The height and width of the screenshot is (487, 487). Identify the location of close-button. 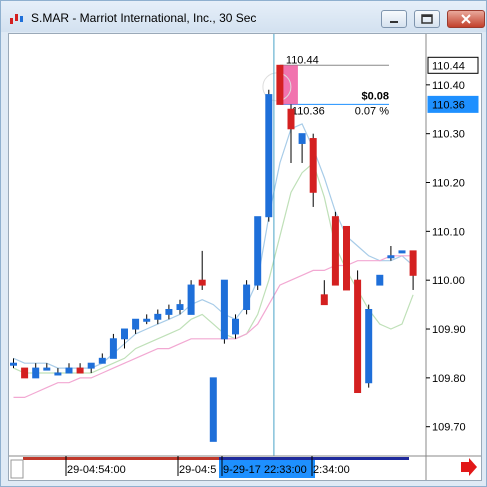
(466, 19).